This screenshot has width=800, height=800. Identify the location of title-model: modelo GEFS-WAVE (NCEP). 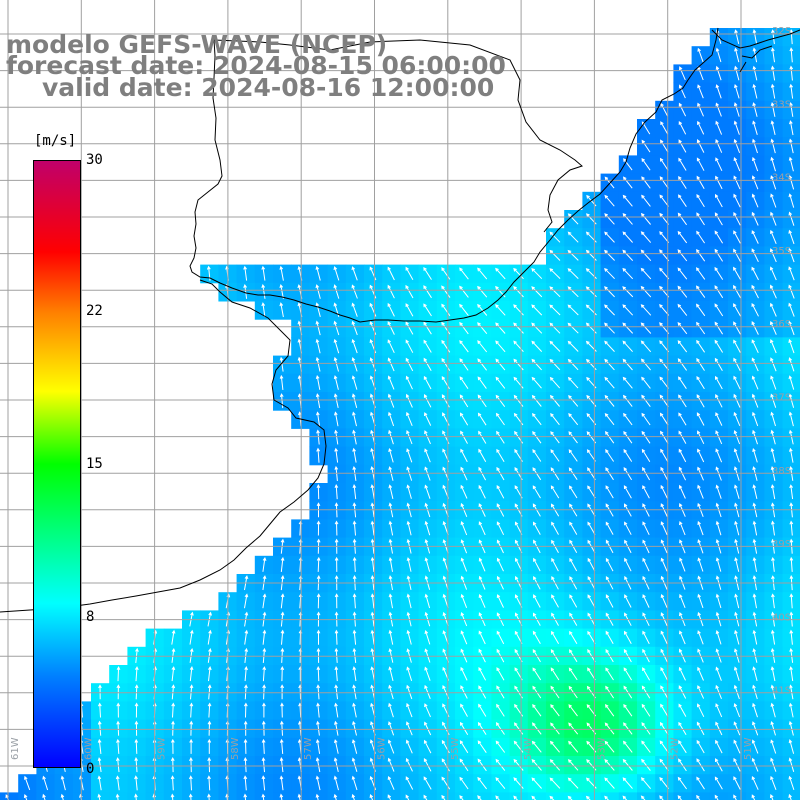
(197, 44).